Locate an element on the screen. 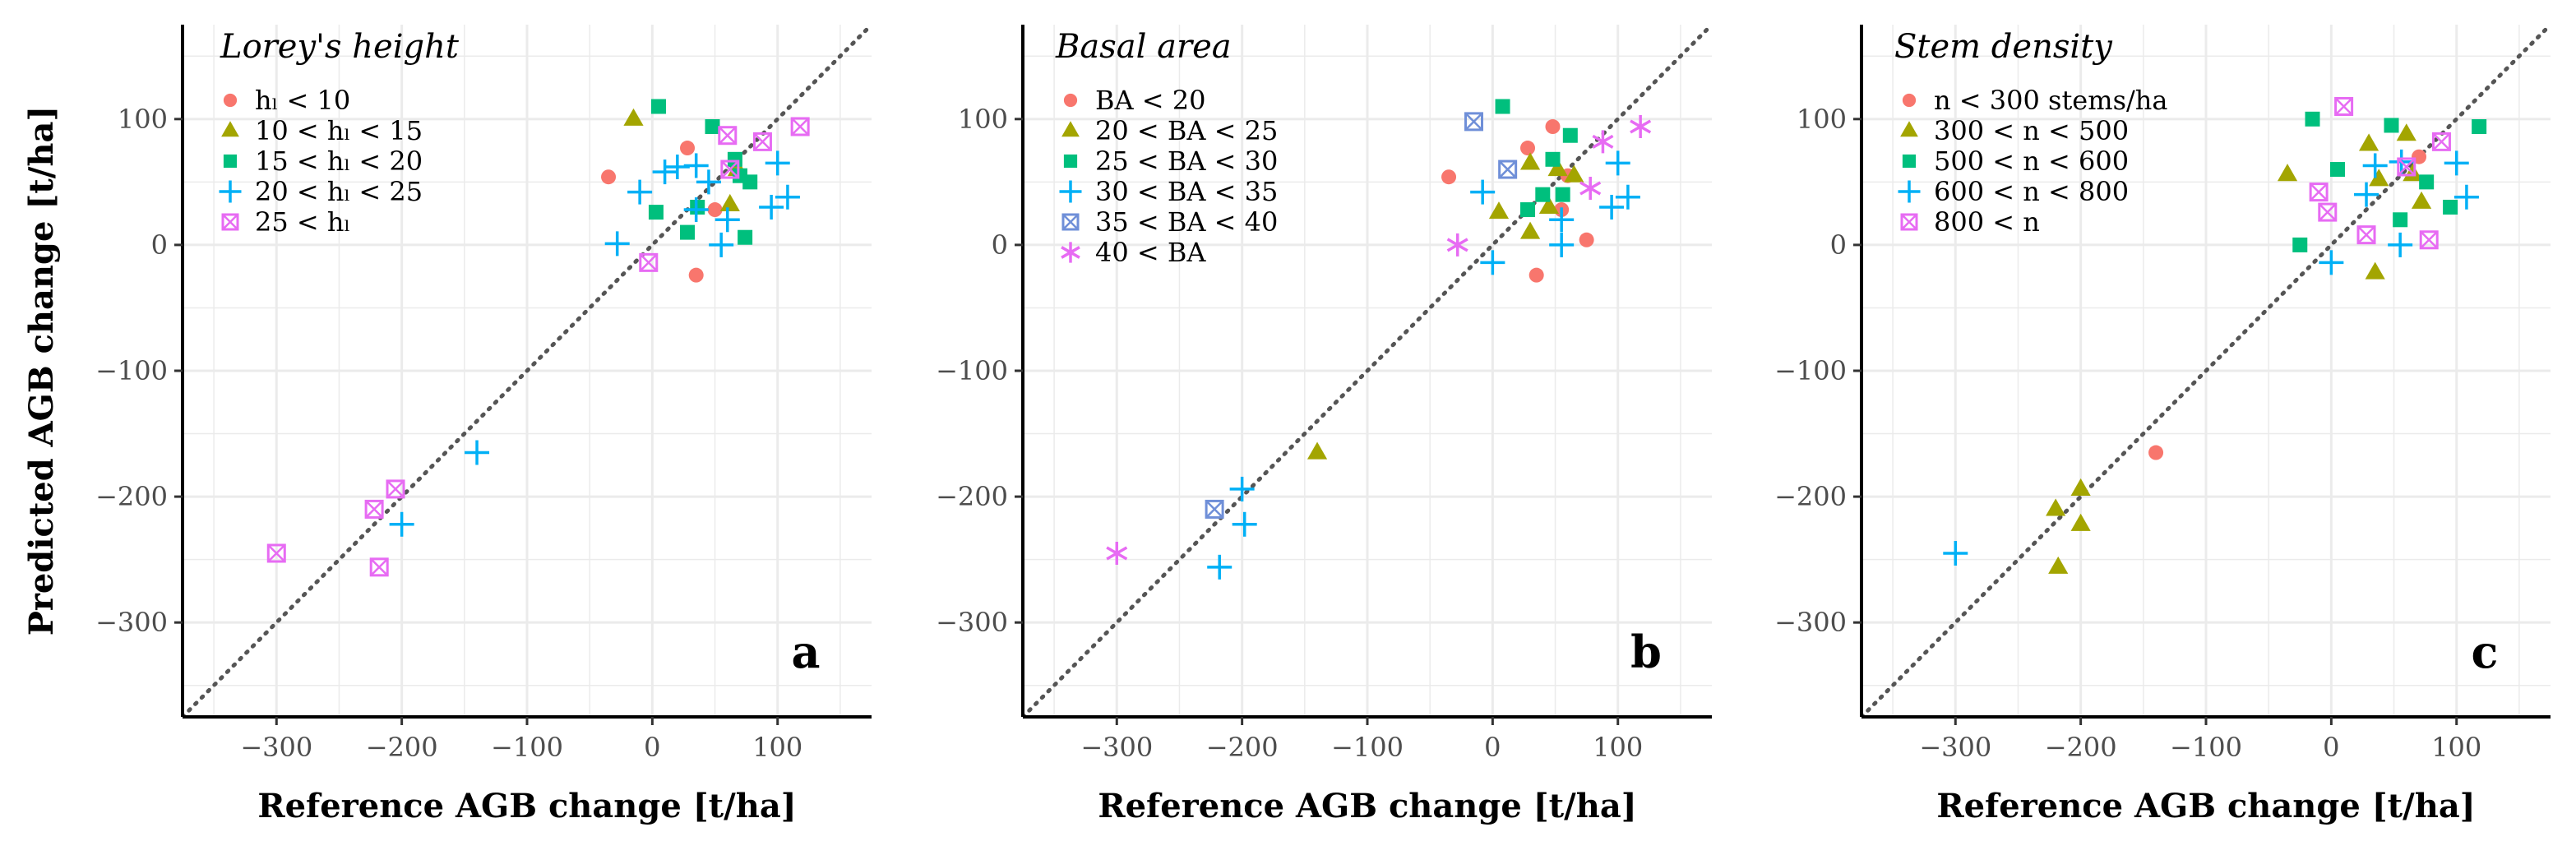 This screenshot has height=855, width=2576. panel-letter: a is located at coordinates (806, 652).